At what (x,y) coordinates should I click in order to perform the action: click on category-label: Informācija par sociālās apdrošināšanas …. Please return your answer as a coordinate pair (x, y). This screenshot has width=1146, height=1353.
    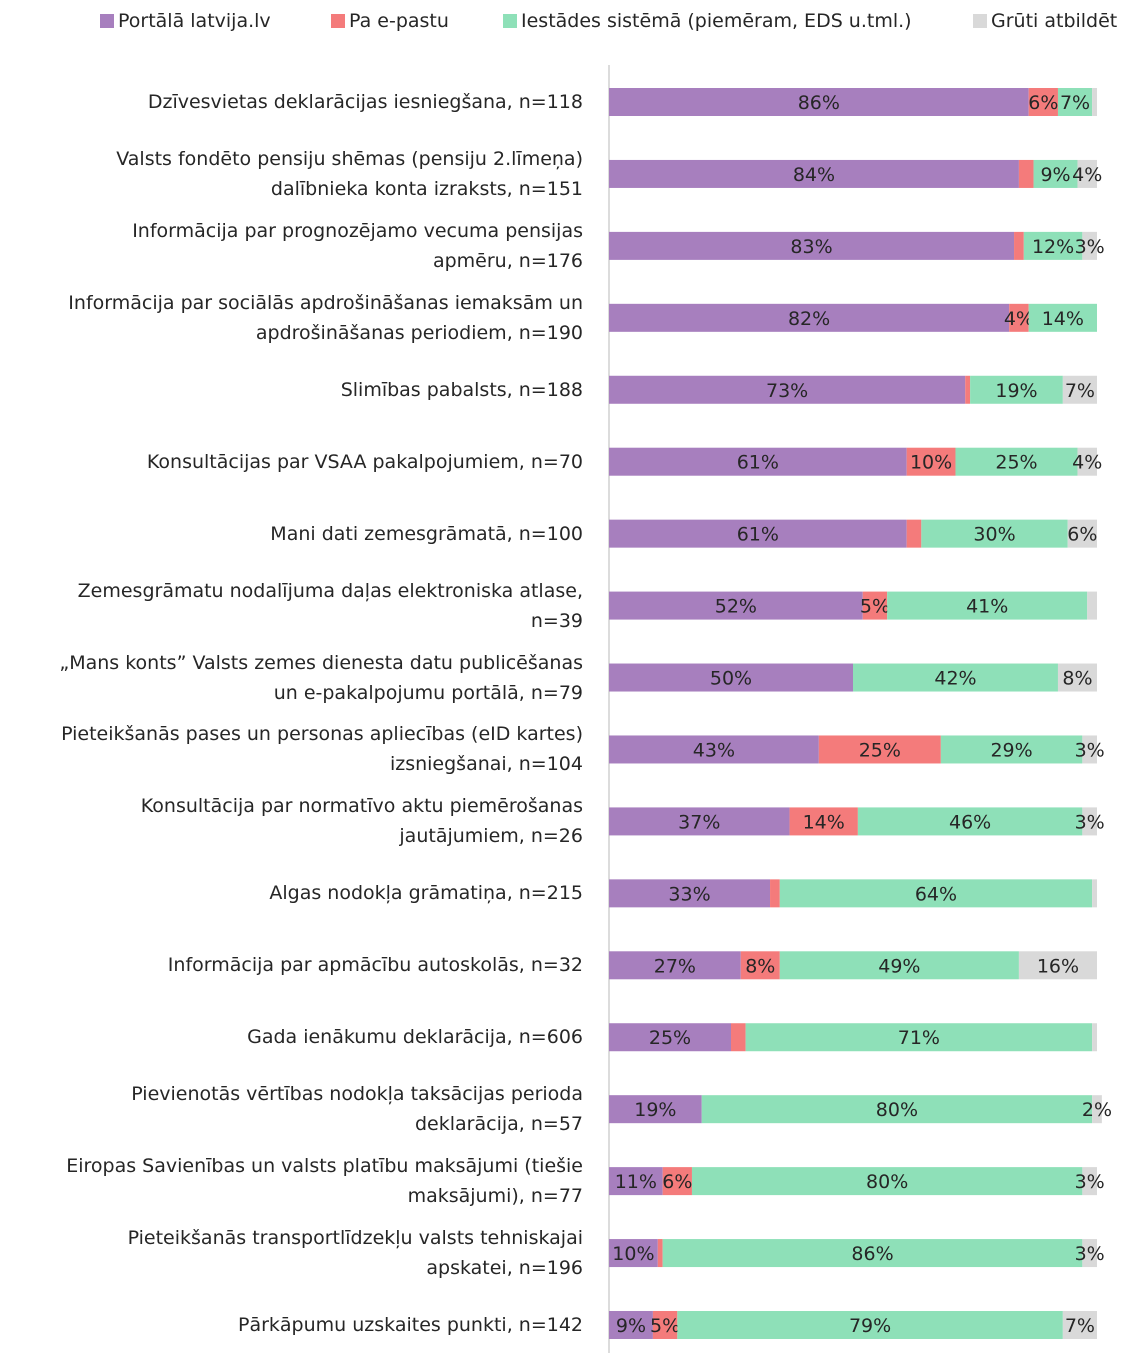
    Looking at the image, I should click on (325, 317).